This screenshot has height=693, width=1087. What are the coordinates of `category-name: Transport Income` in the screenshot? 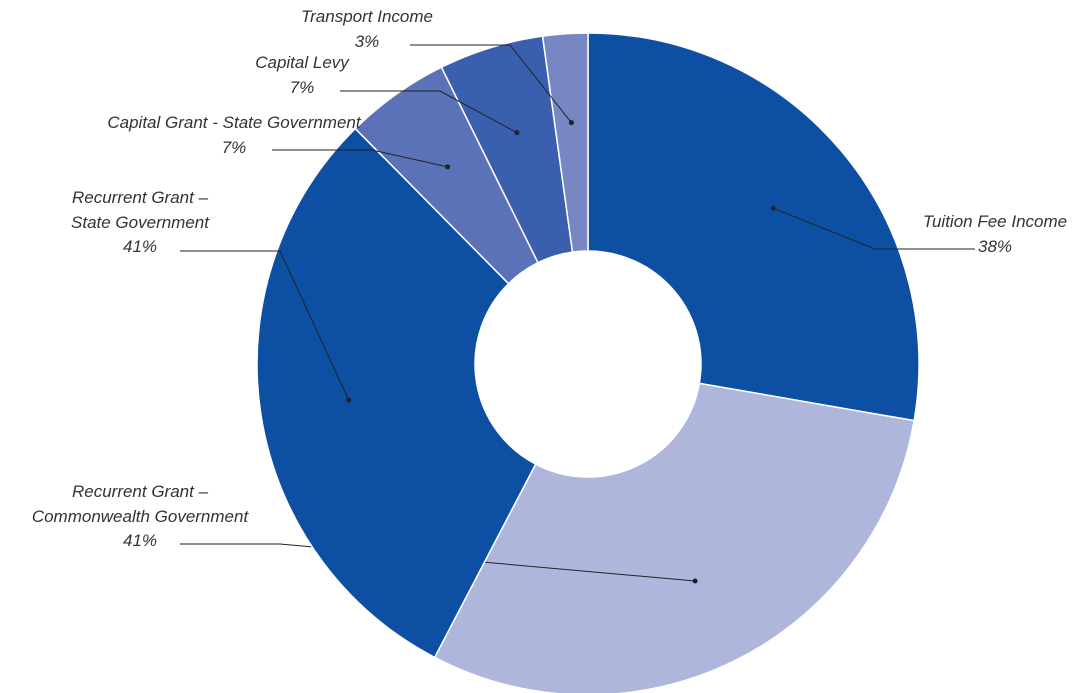 It's located at (367, 16).